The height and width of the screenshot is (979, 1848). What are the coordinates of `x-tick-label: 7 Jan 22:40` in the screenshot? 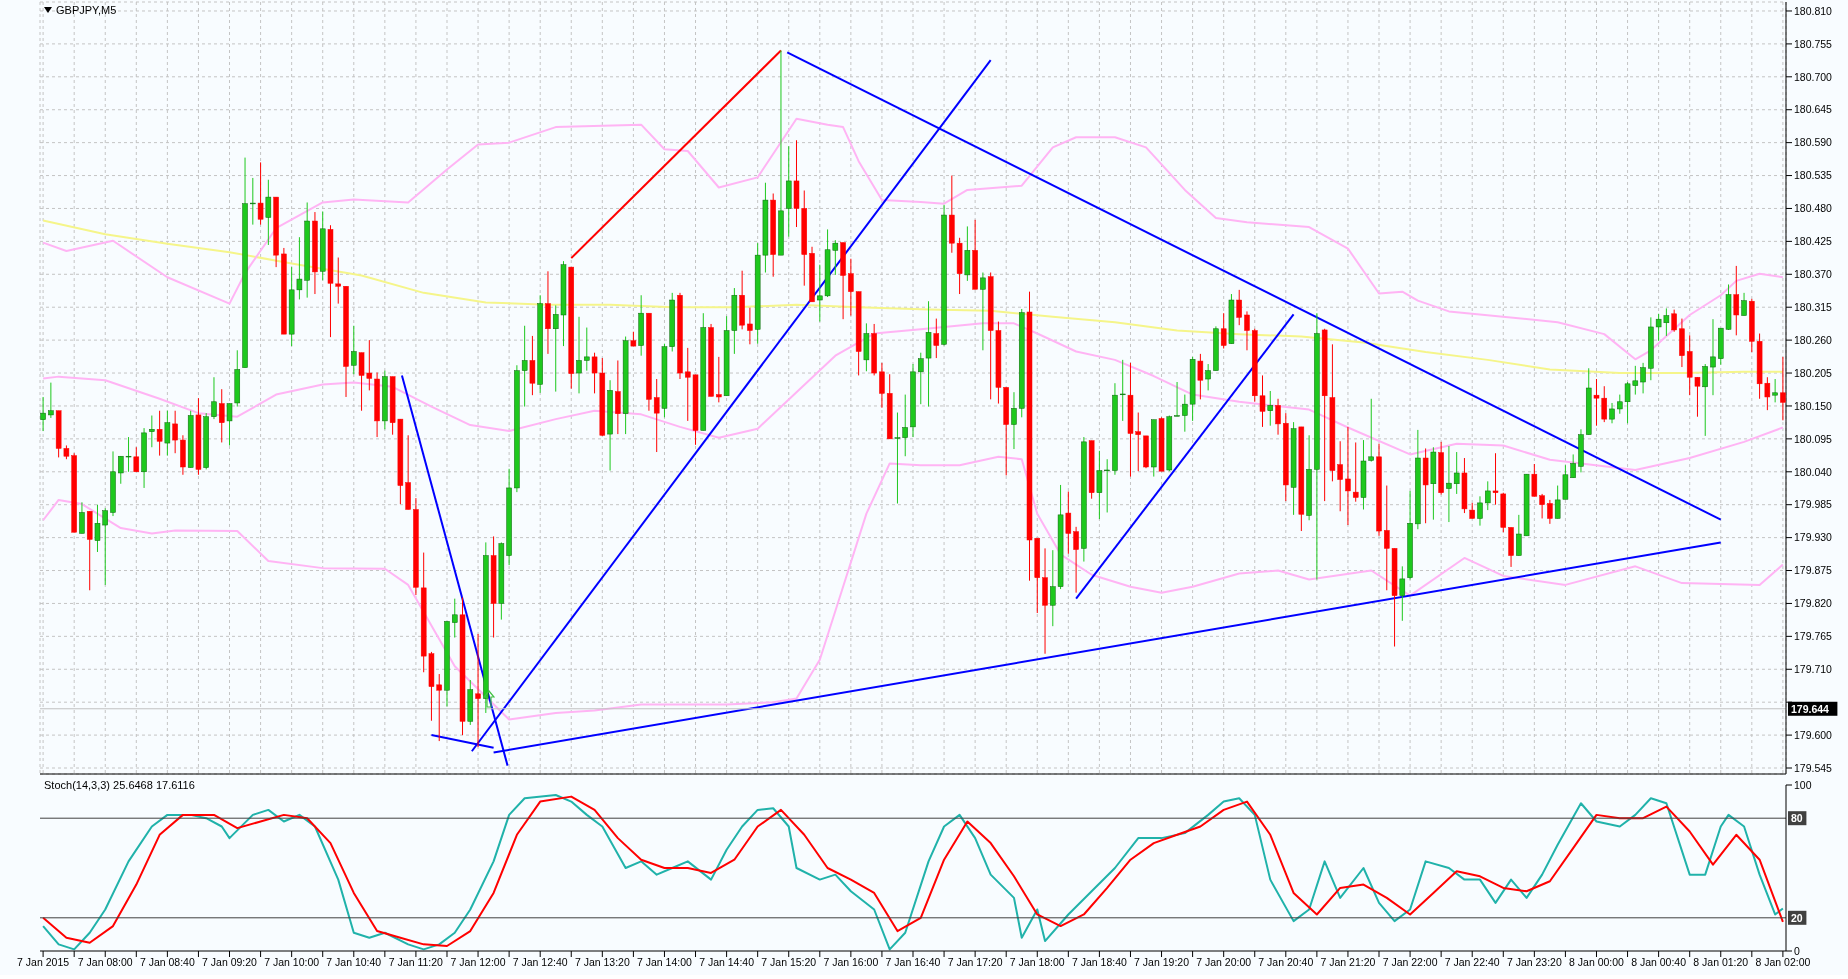 It's located at (1472, 962).